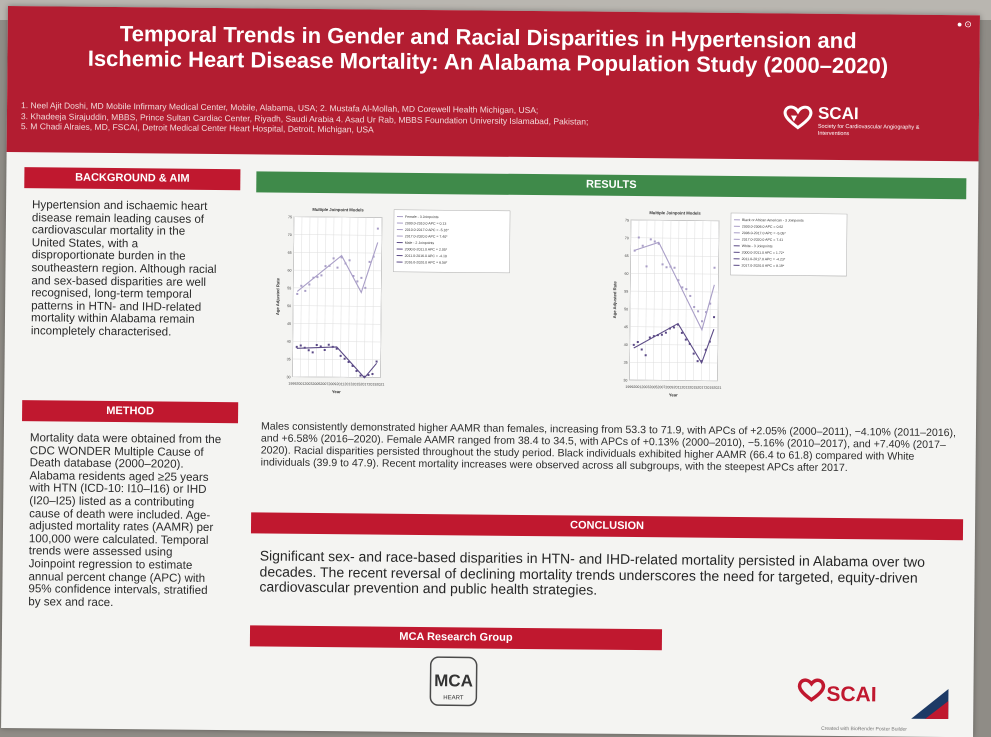 The height and width of the screenshot is (737, 991). What do you see at coordinates (607, 526) in the screenshot?
I see `conclusion-heading: CONCLUSION` at bounding box center [607, 526].